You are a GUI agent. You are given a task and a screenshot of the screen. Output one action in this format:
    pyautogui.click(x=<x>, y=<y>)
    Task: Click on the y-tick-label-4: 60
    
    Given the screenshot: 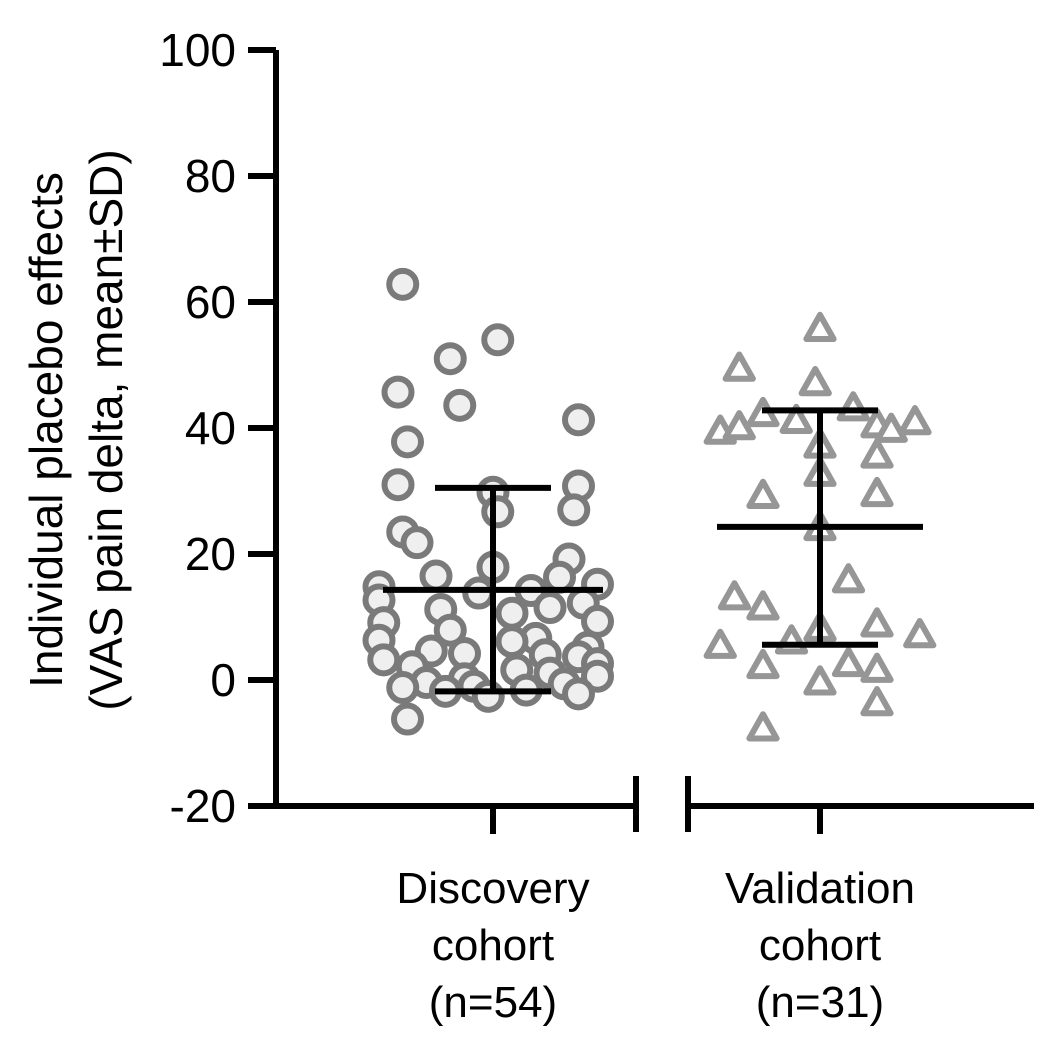 What is the action you would take?
    pyautogui.click(x=210, y=302)
    